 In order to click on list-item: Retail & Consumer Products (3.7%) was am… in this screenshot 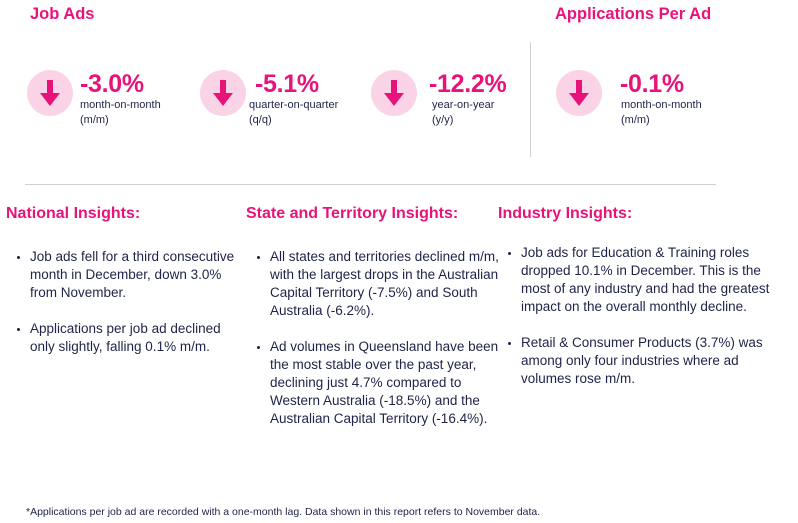, I will do `click(652, 361)`.